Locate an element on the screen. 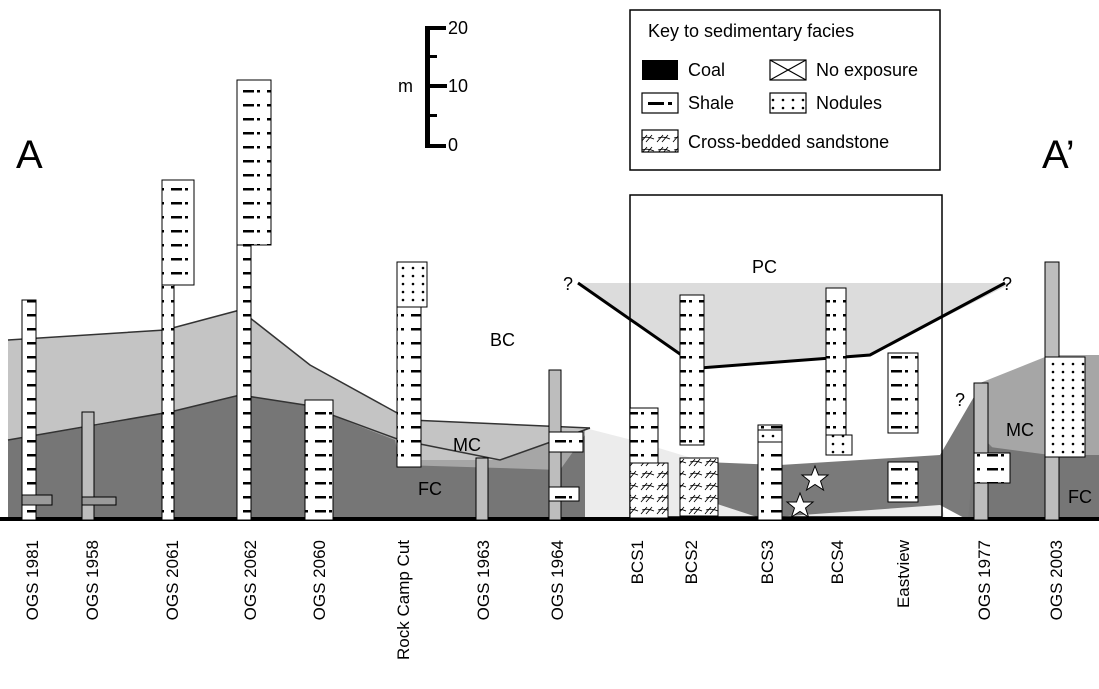  unit-label-mc-left: MC is located at coordinates (467, 445).